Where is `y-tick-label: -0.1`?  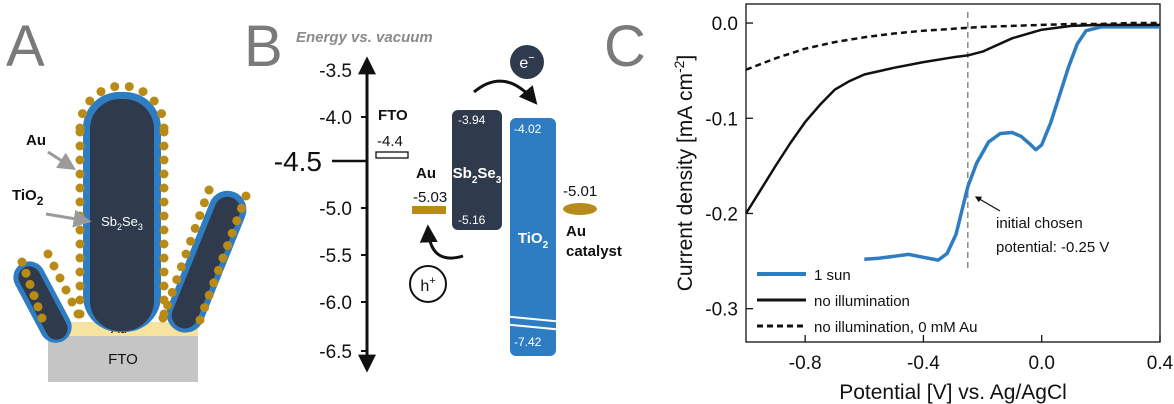
y-tick-label: -0.1 is located at coordinates (721, 119).